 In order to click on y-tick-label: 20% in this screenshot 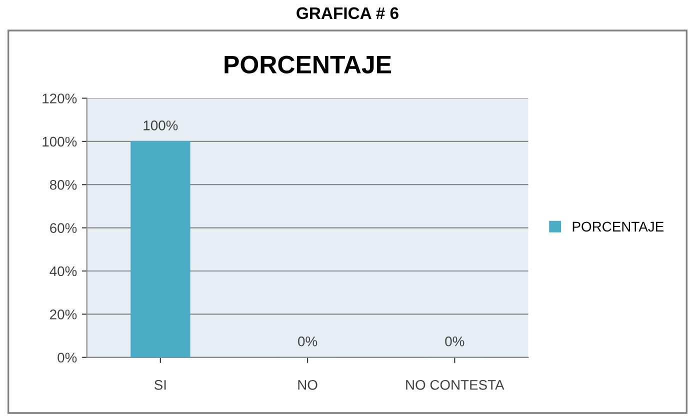, I will do `click(63, 315)`.